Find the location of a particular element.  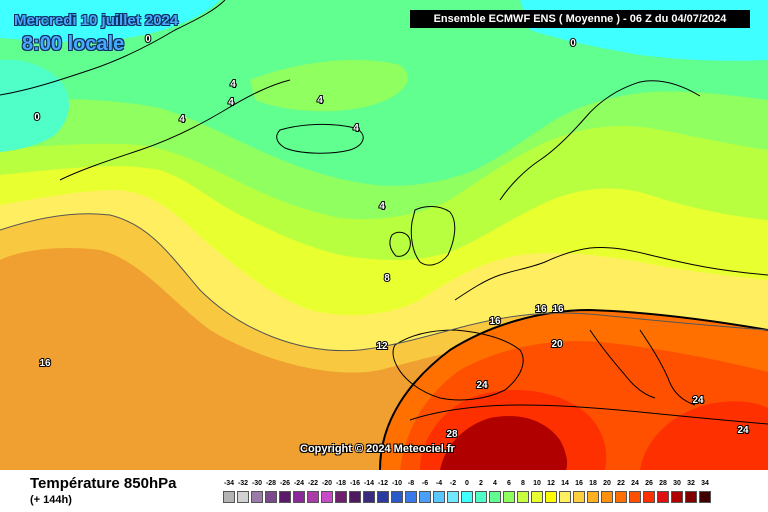

color-scale-tick: 34 is located at coordinates (705, 483).